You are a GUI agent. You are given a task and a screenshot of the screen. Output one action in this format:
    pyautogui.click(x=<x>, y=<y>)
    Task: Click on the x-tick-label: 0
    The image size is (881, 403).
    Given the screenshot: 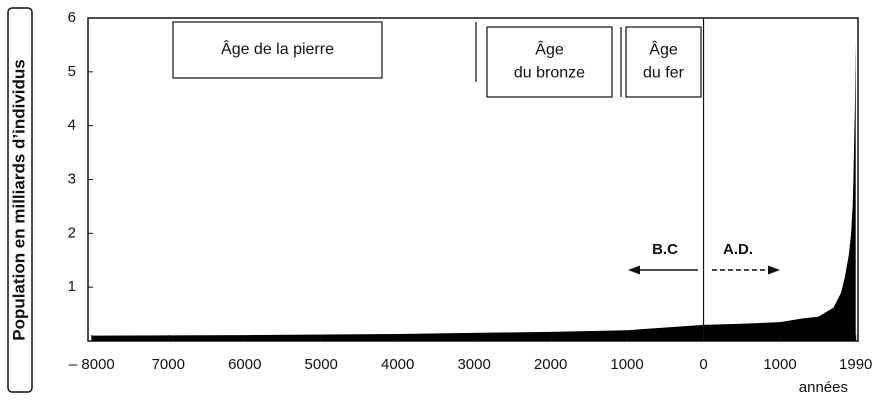 What is the action you would take?
    pyautogui.click(x=703, y=364)
    